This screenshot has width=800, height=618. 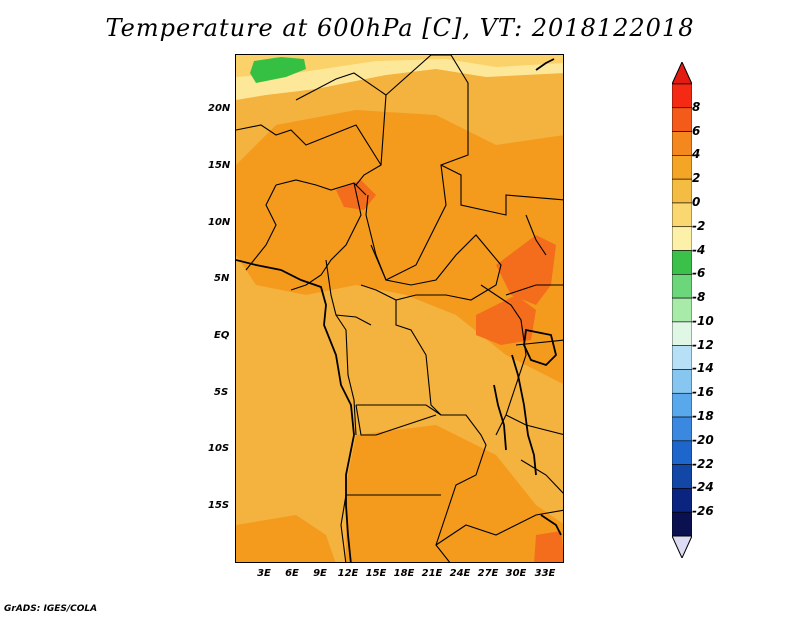 What do you see at coordinates (219, 505) in the screenshot?
I see `lat-label-15s: 15S` at bounding box center [219, 505].